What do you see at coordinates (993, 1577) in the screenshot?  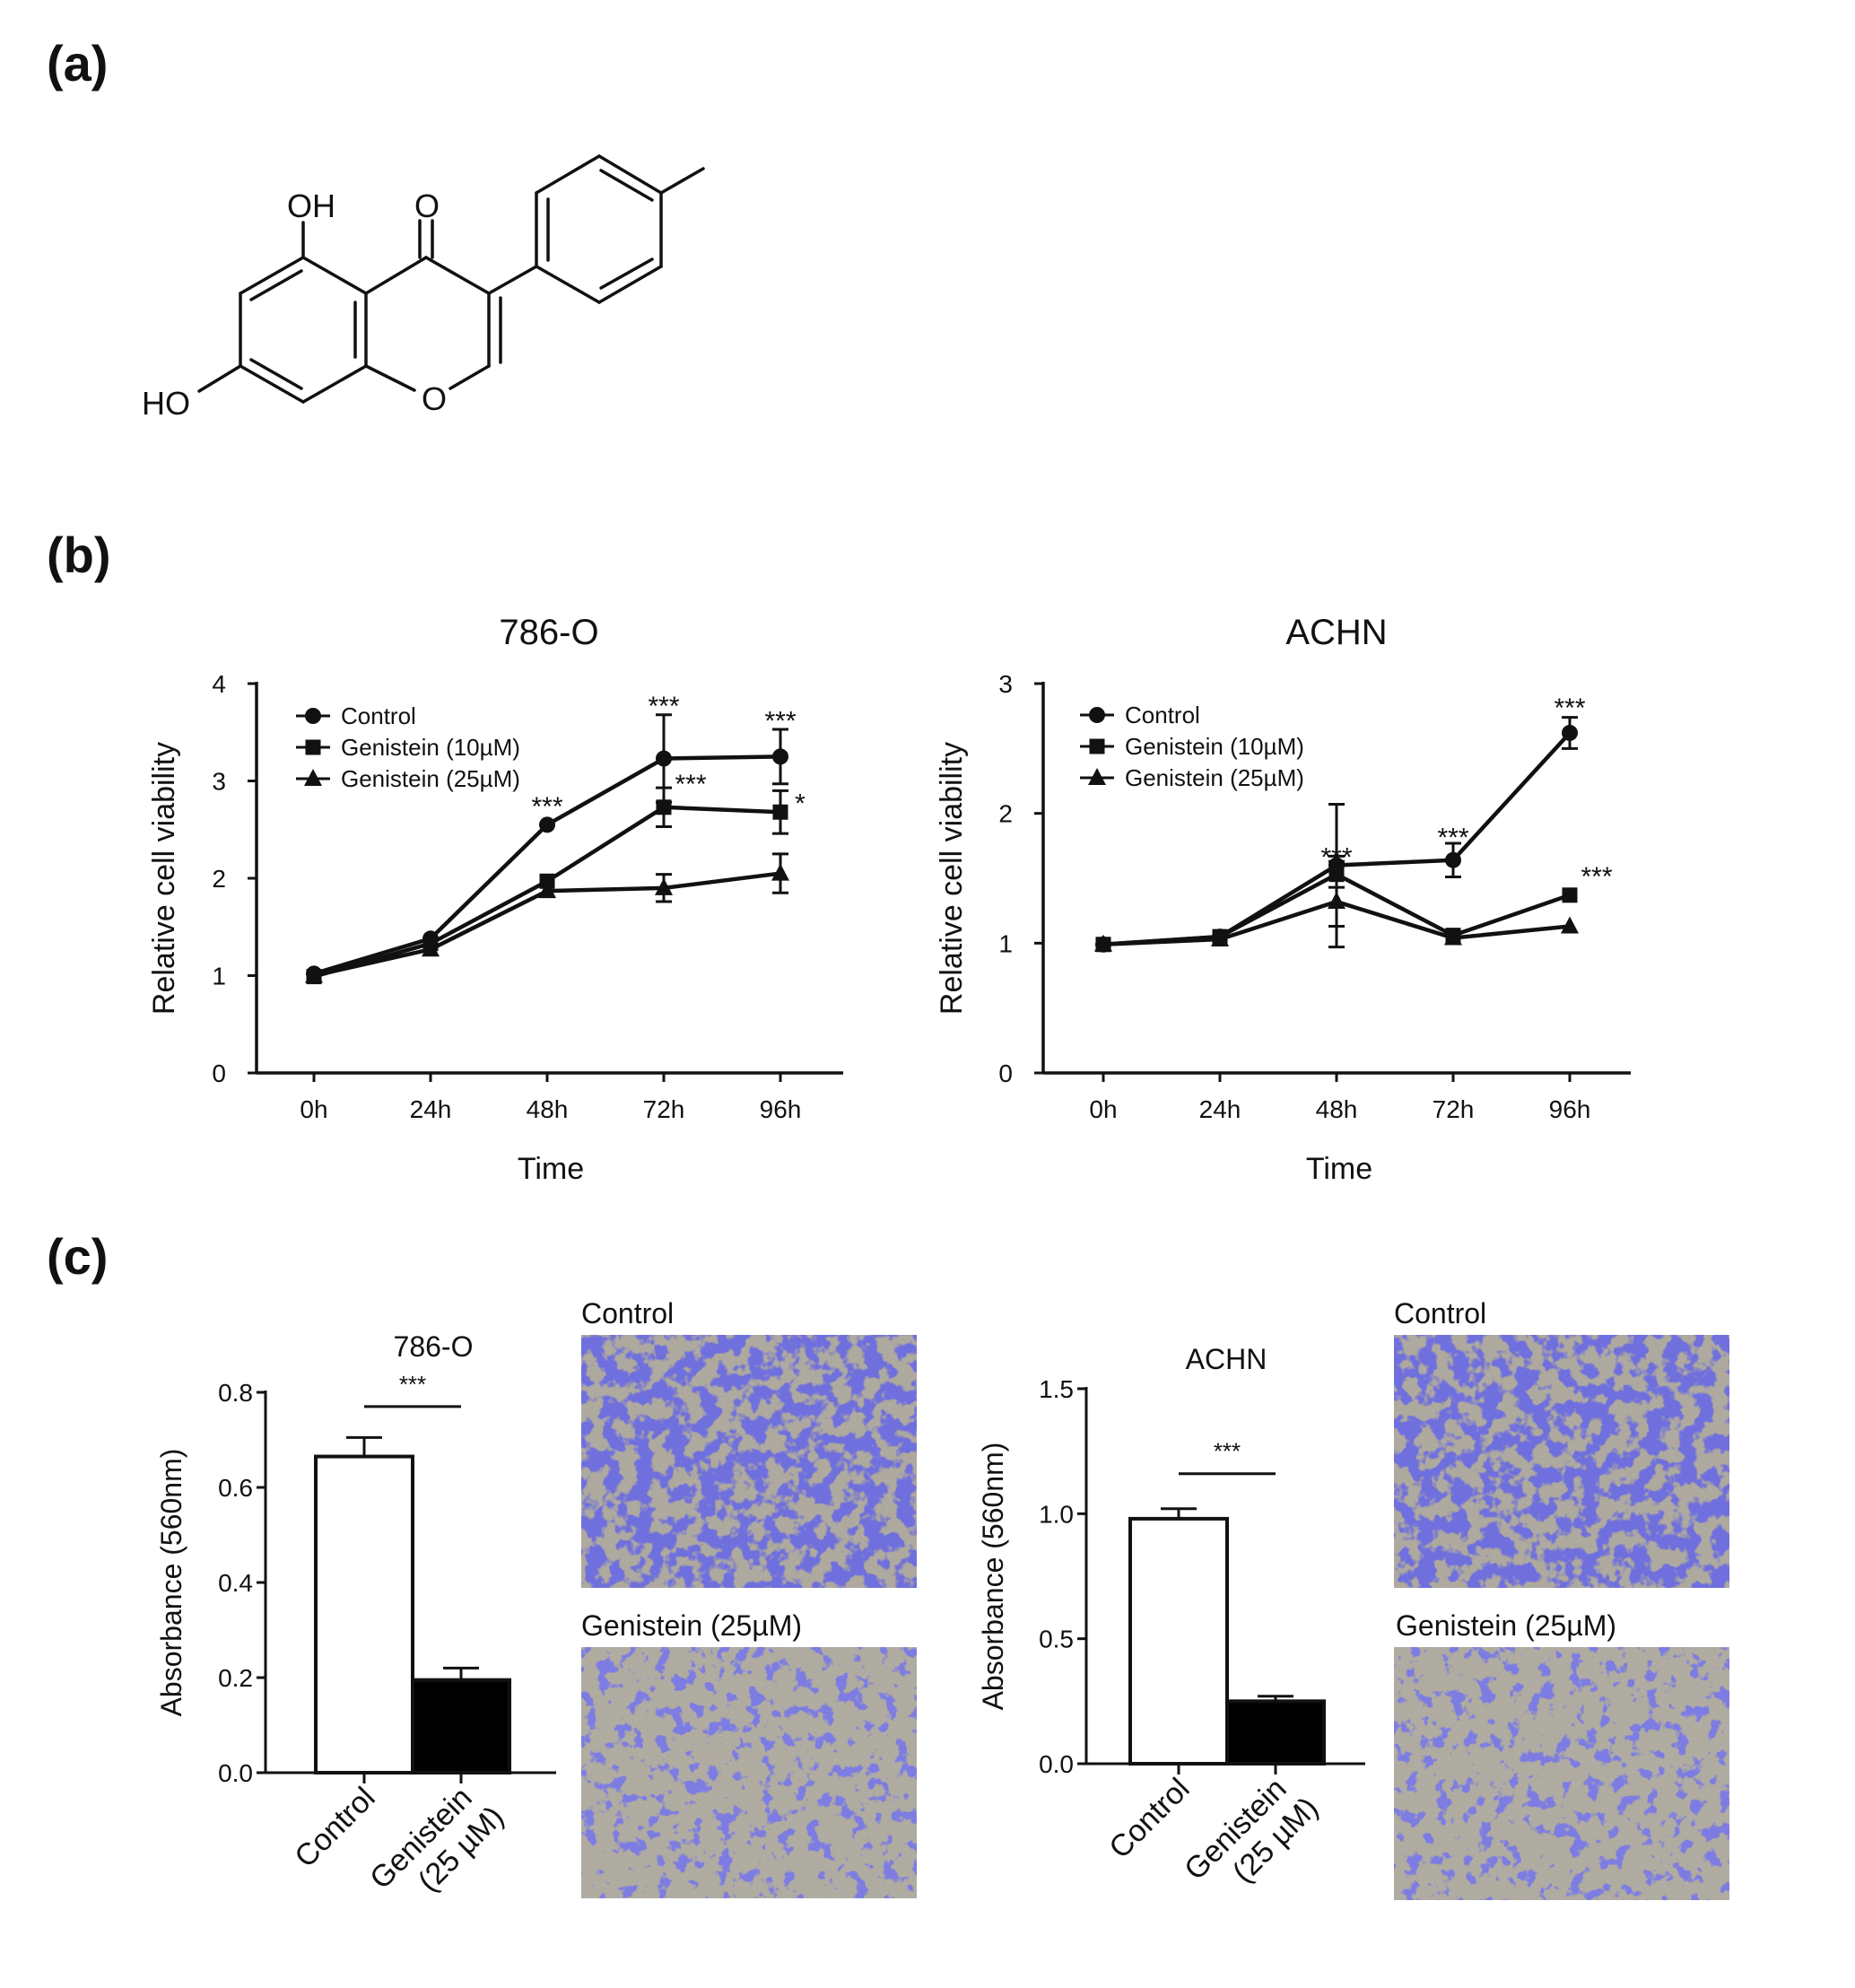 I see `y-axis-label: Absorbance (560nm)` at bounding box center [993, 1577].